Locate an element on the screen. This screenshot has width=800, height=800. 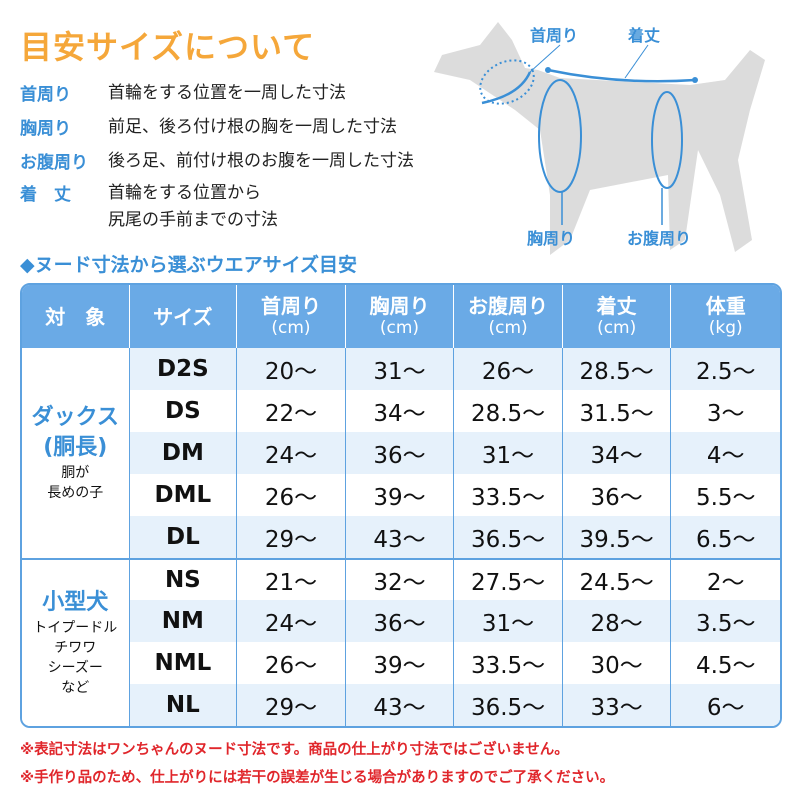
column-header: 対 象 is located at coordinates (76, 316).